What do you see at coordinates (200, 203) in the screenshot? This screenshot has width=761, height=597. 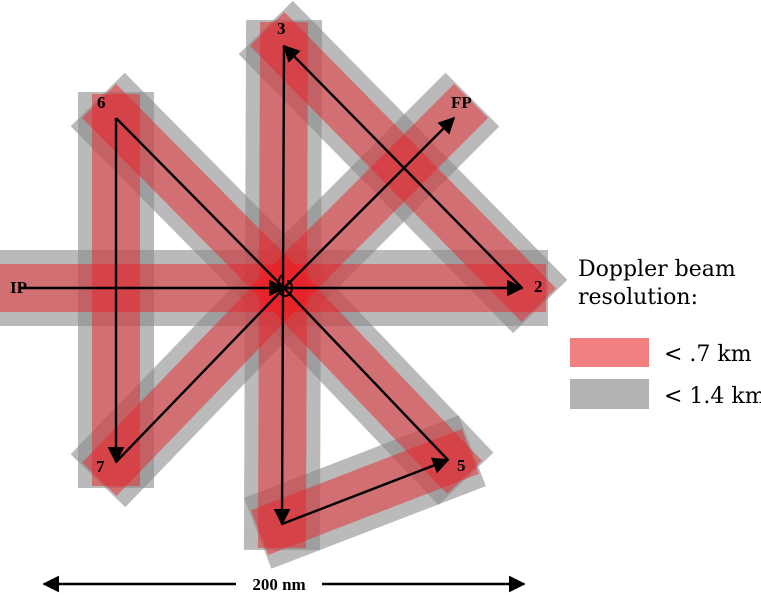 I see `flight-leg-c-to-p6` at bounding box center [200, 203].